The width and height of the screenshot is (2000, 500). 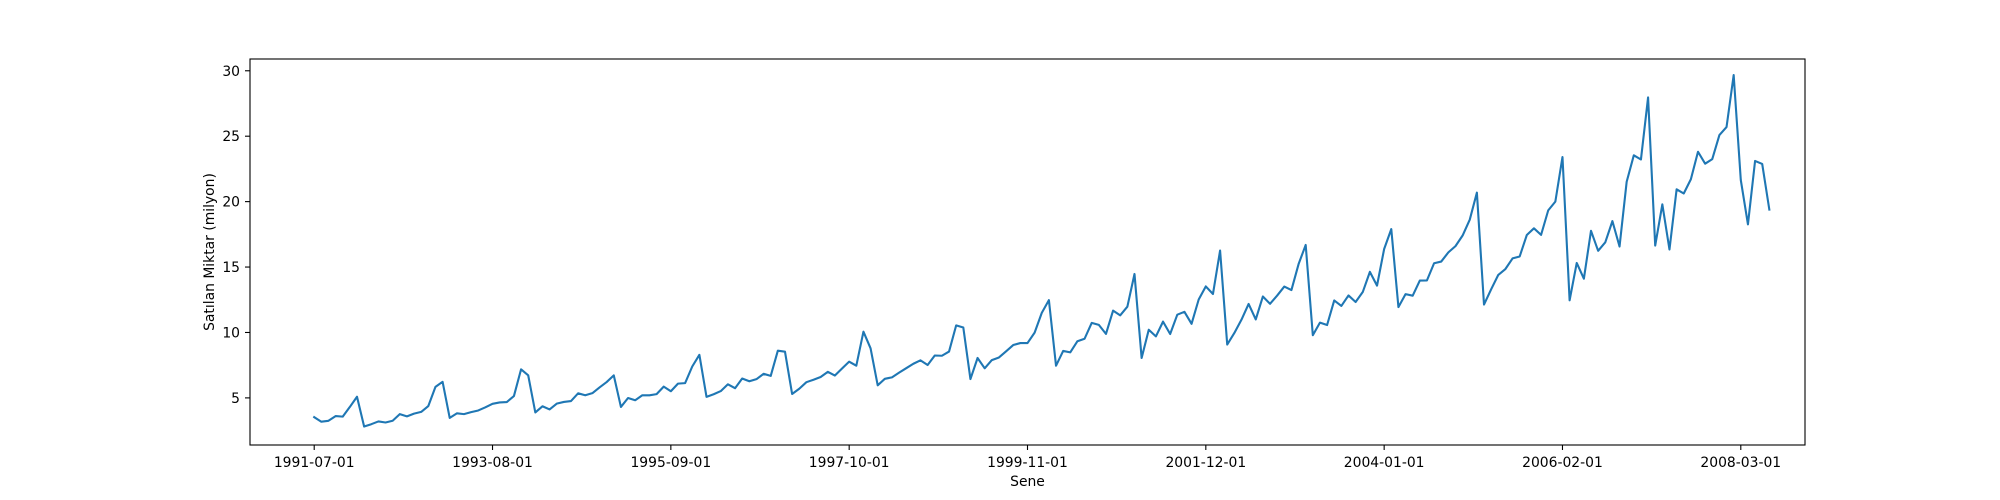 I want to click on y-tick-label: 20, so click(x=231, y=203).